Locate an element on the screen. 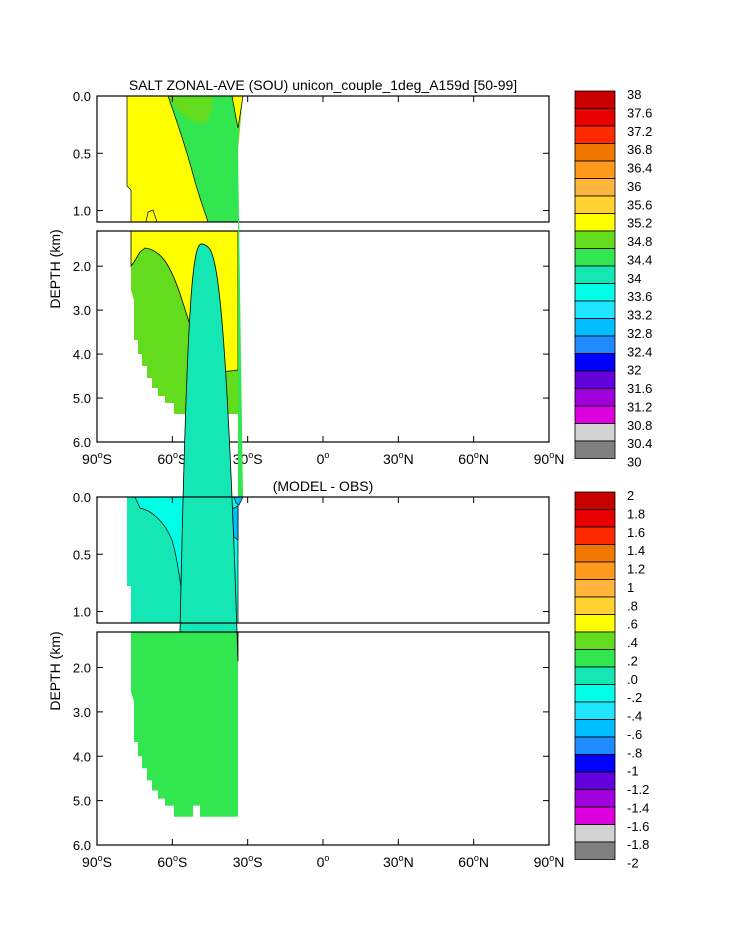  colorbar-label: -2 is located at coordinates (633, 863).